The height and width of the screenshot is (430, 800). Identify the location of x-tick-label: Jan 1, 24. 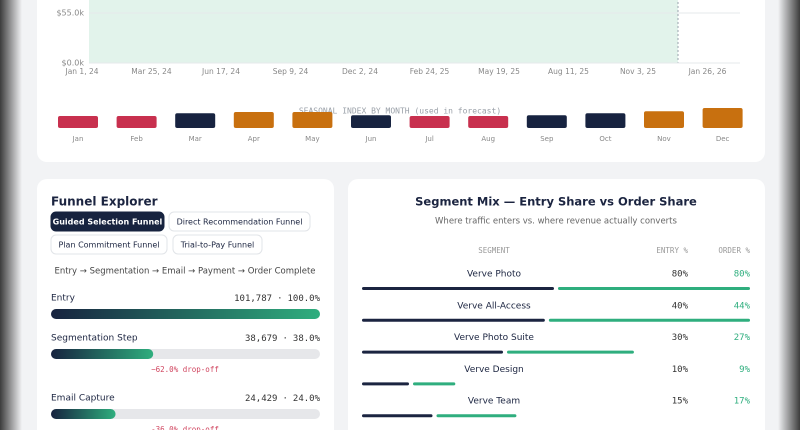
(81, 71).